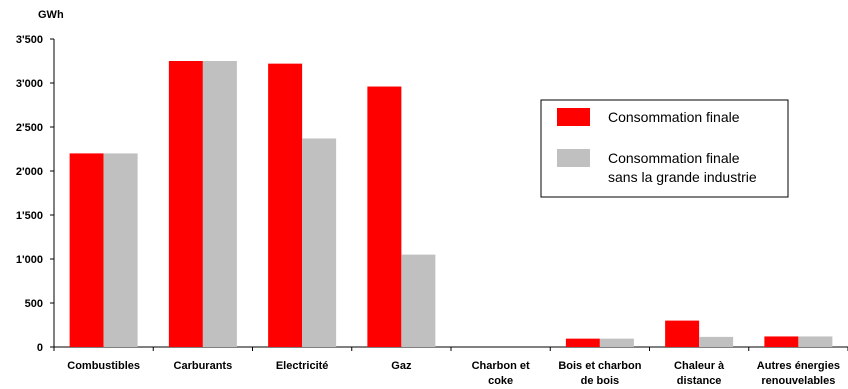 This screenshot has width=848, height=389. Describe the element at coordinates (51, 15) in the screenshot. I see `y-axis-unit-label: GWh` at that location.